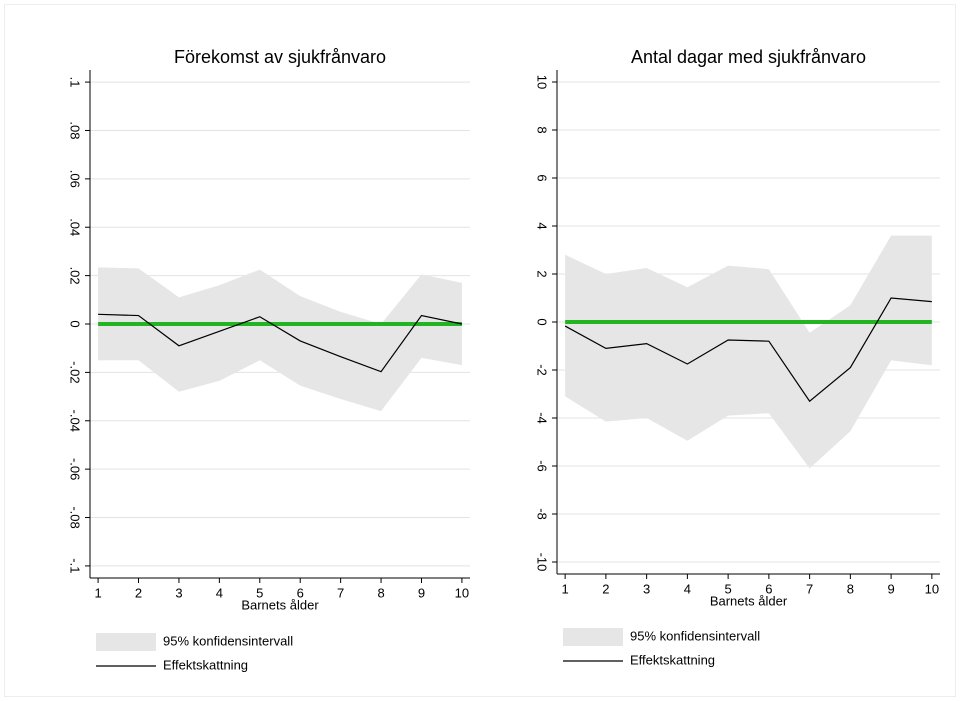  Describe the element at coordinates (75, 179) in the screenshot. I see `y-tick-label: .06` at that location.